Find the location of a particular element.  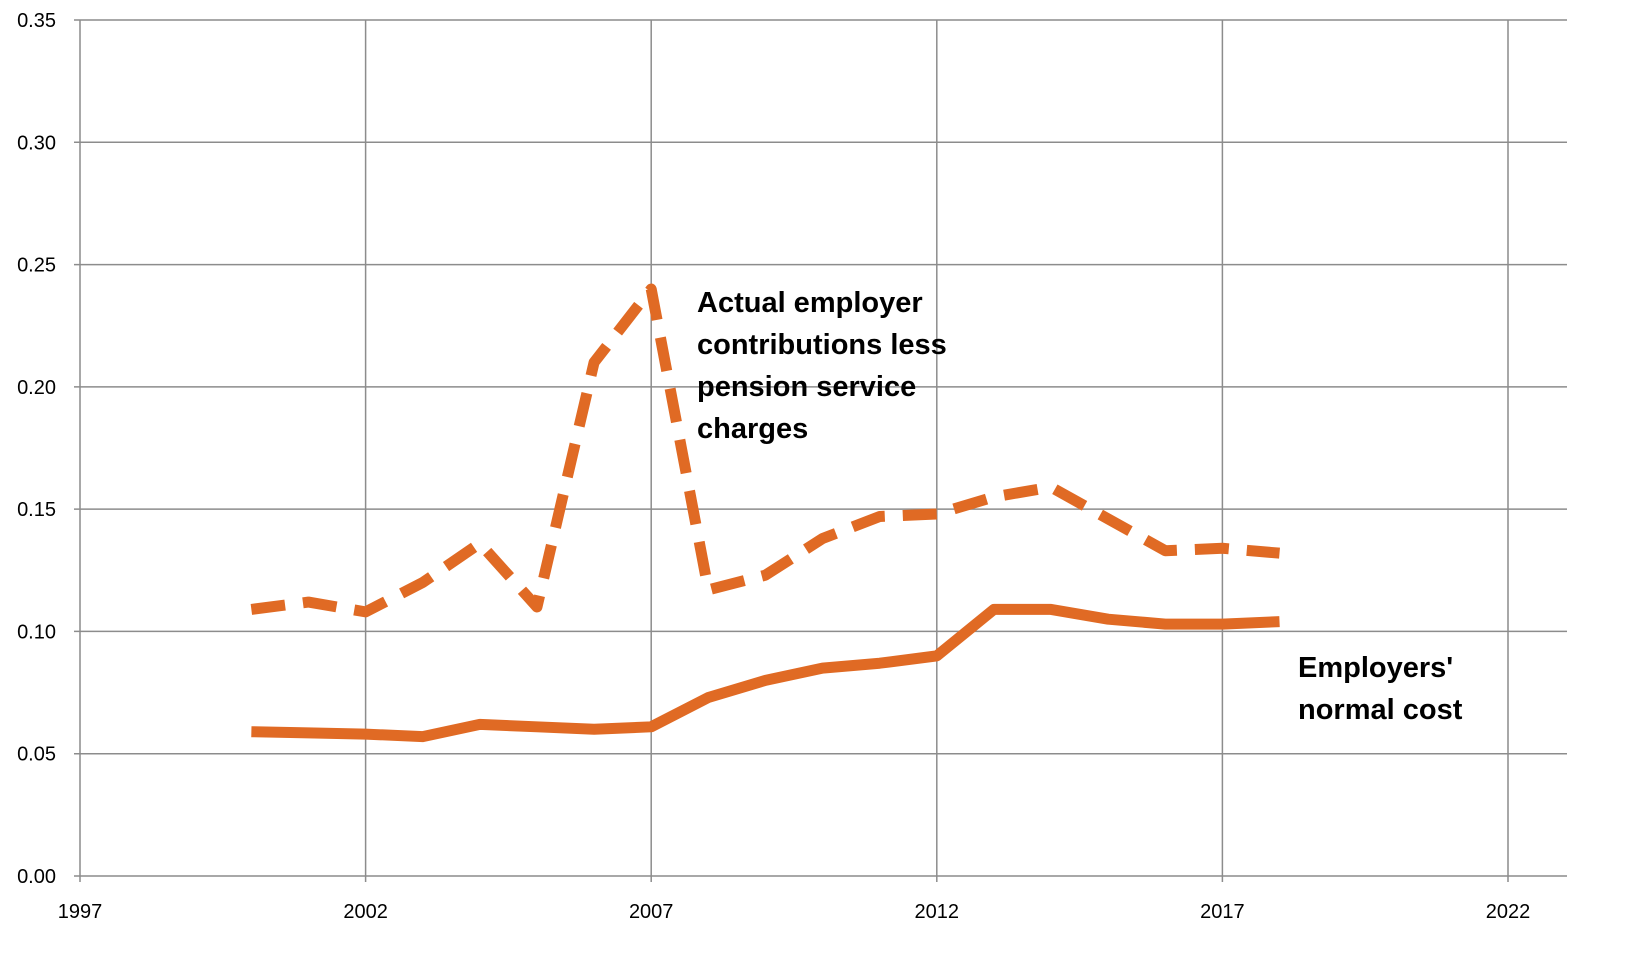

x-tick-label: 2002 is located at coordinates (365, 912).